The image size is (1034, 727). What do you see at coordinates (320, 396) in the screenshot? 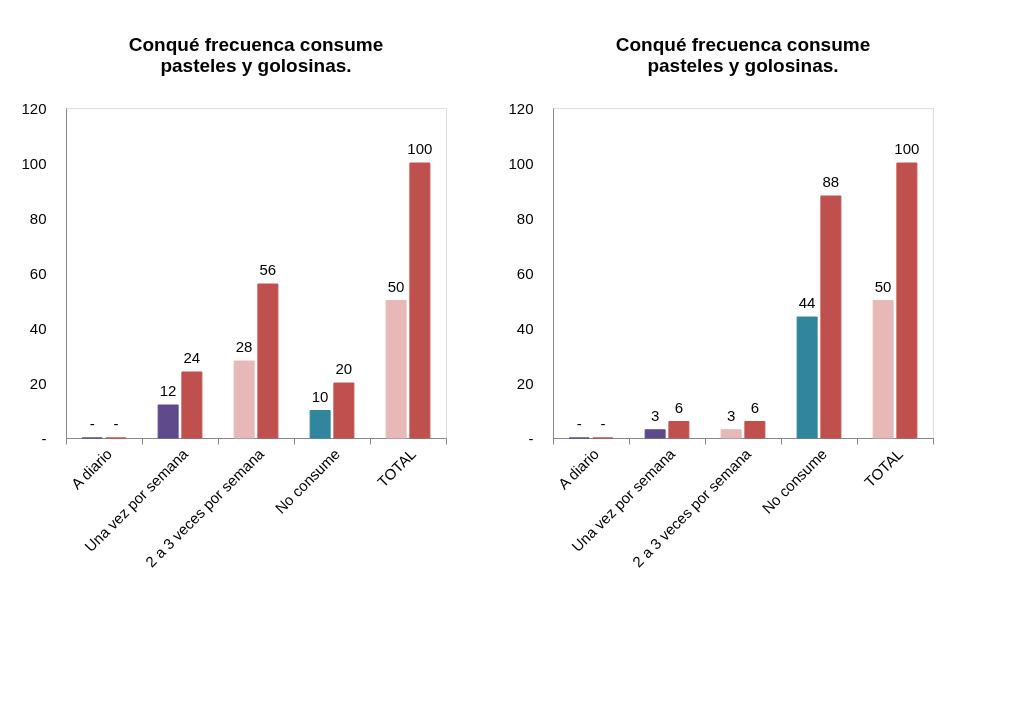
I see `data-label: 10` at bounding box center [320, 396].